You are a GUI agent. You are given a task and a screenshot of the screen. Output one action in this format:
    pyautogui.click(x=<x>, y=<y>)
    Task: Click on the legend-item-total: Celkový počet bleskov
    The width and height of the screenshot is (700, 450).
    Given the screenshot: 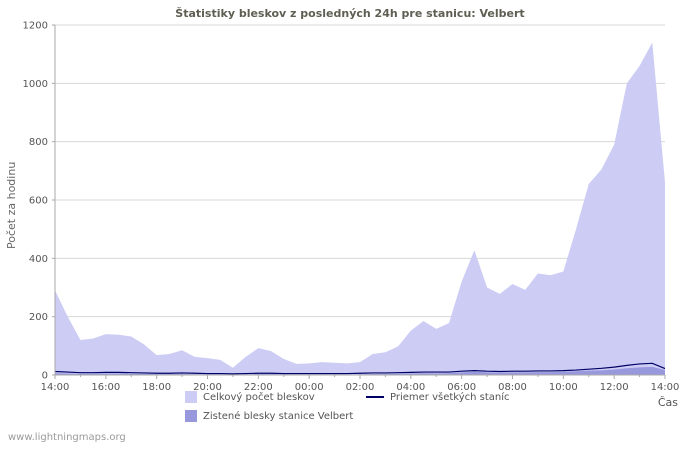 What is the action you would take?
    pyautogui.click(x=272, y=397)
    